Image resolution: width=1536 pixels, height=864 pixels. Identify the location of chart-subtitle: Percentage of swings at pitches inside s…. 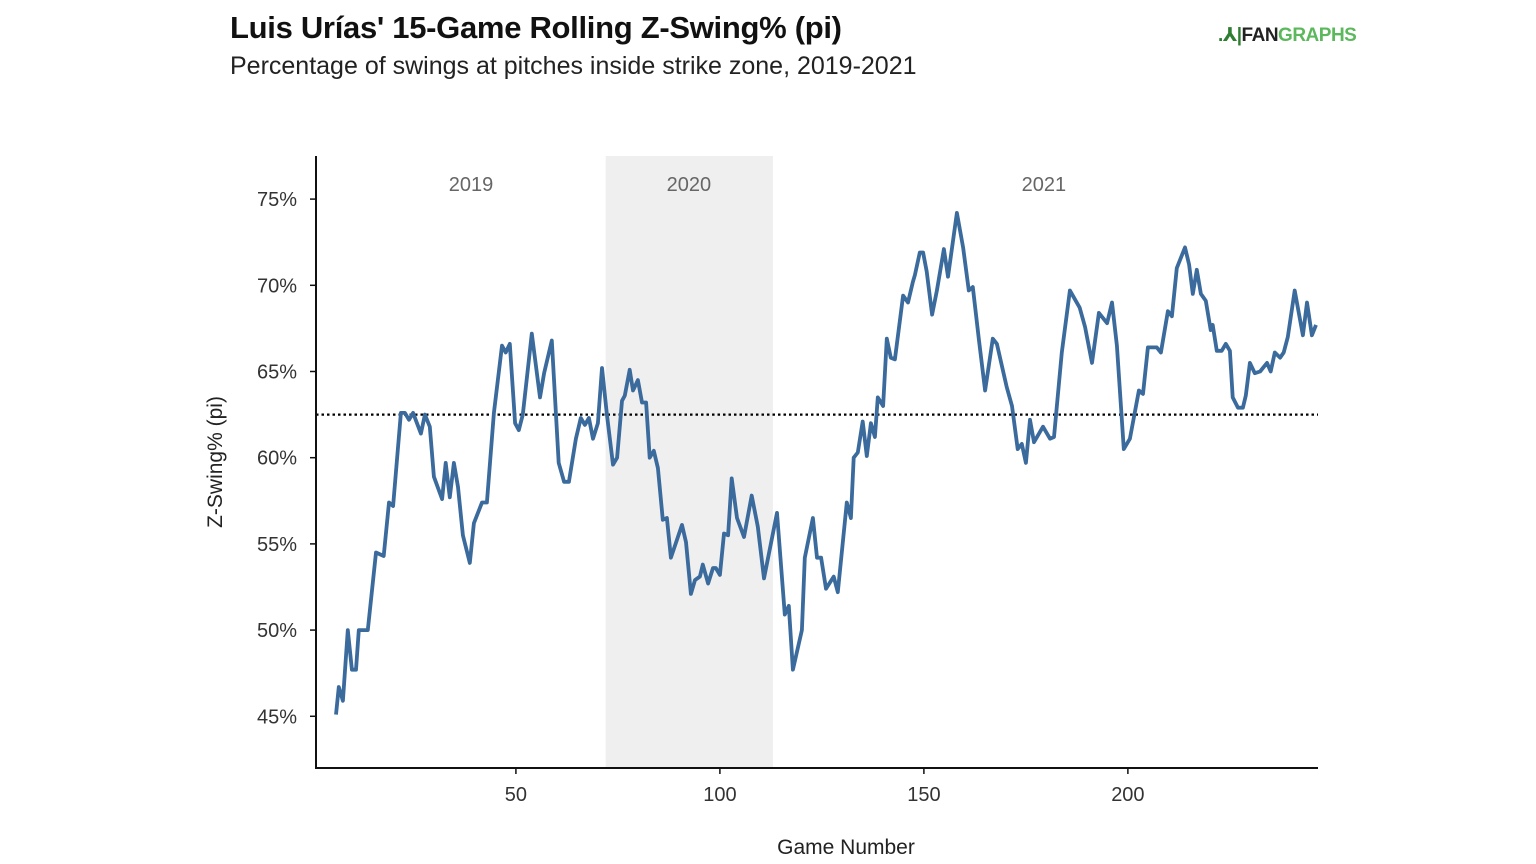
(573, 66).